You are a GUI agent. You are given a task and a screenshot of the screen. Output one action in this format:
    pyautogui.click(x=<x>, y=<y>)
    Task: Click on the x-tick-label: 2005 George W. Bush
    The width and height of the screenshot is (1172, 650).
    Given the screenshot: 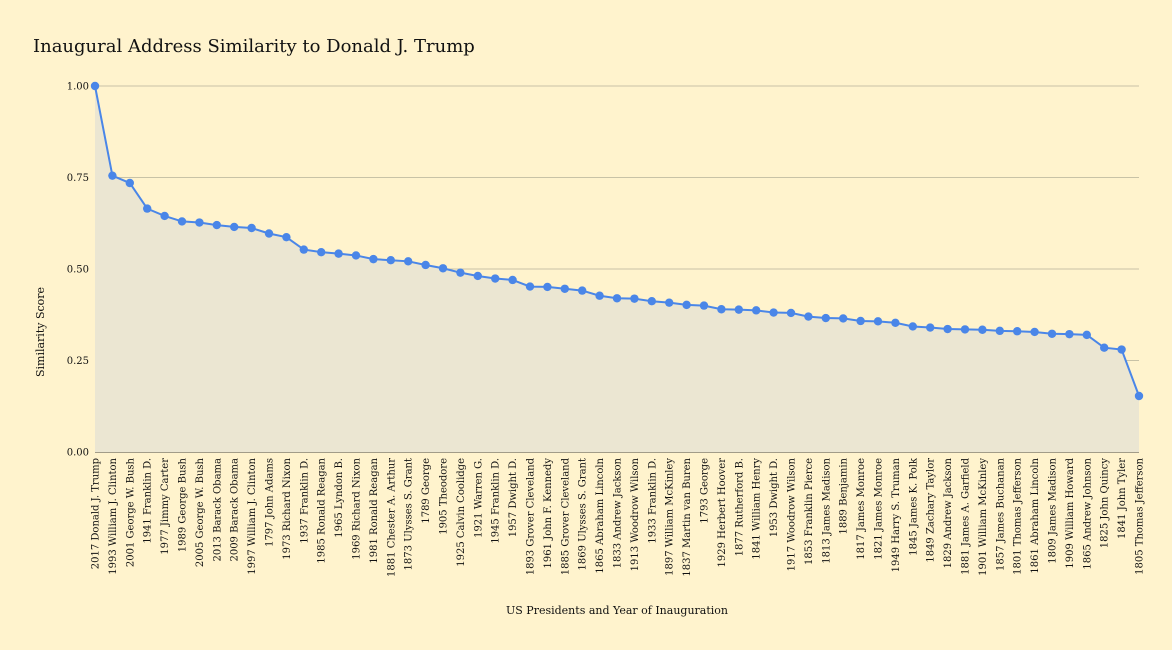 What is the action you would take?
    pyautogui.click(x=200, y=512)
    